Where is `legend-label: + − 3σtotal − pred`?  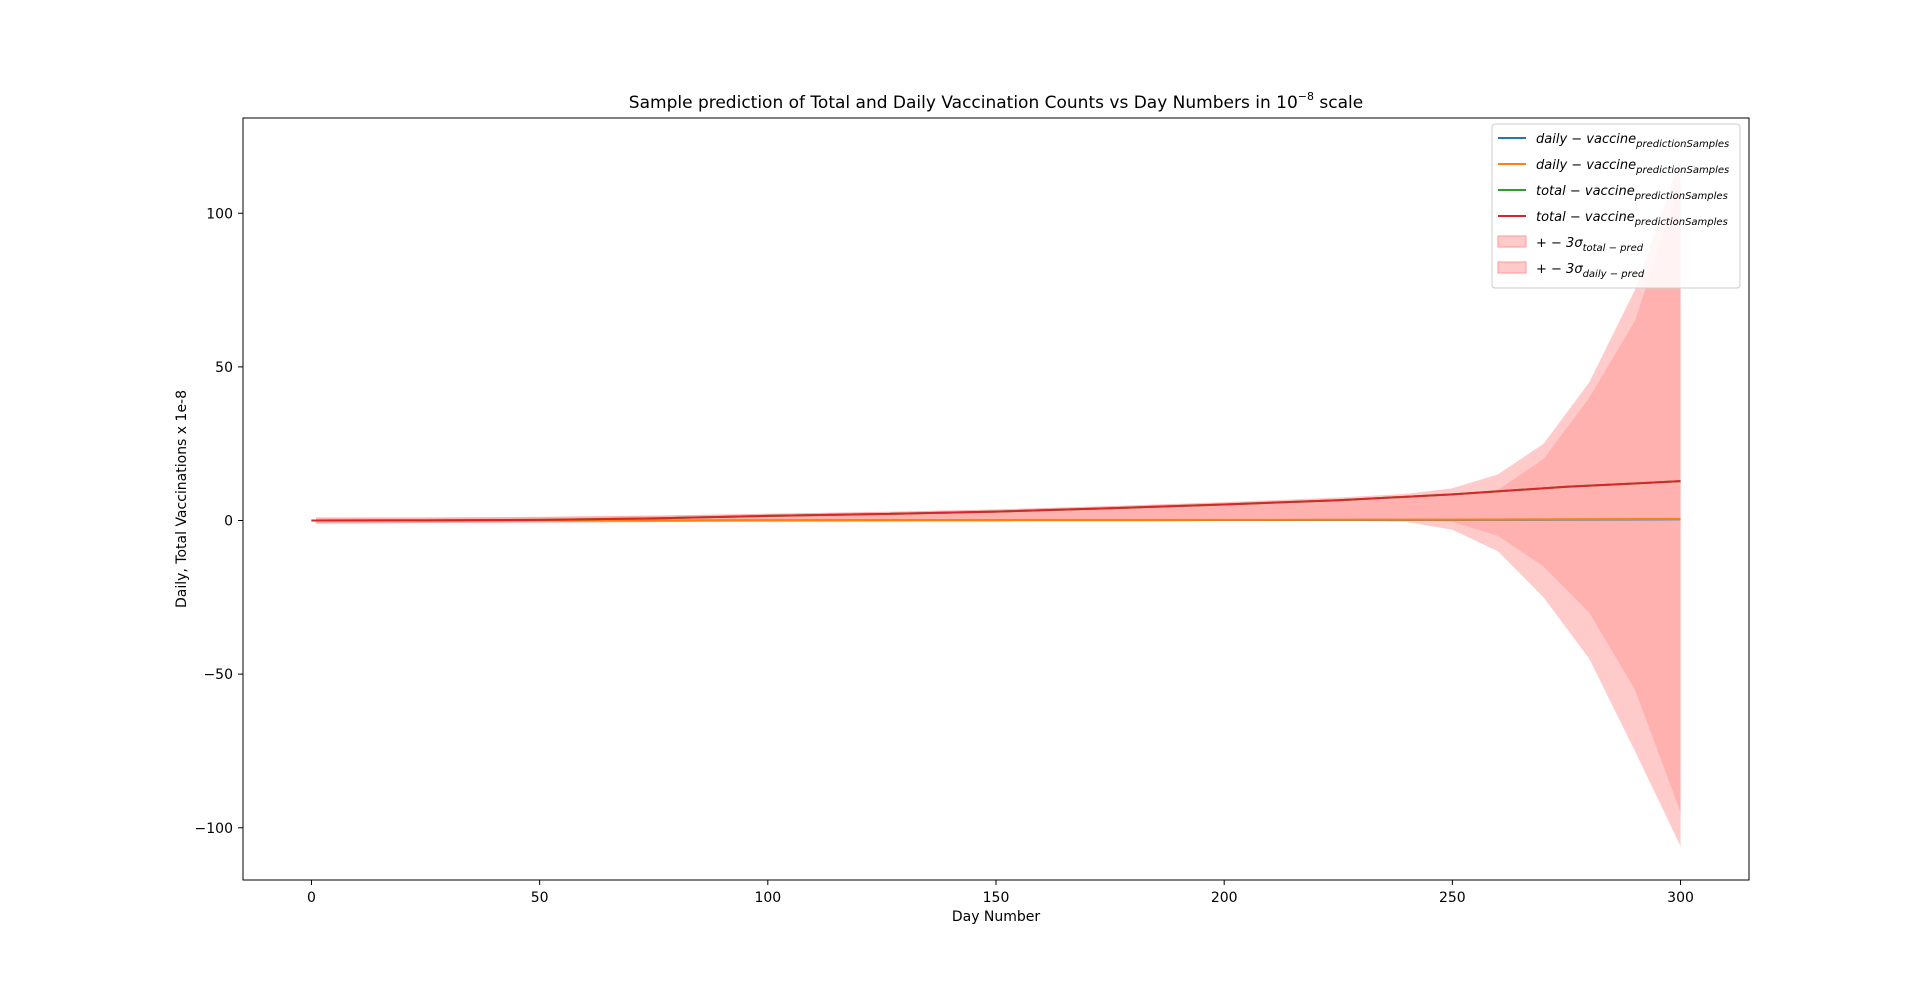 legend-label: + − 3σtotal − pred is located at coordinates (1590, 245).